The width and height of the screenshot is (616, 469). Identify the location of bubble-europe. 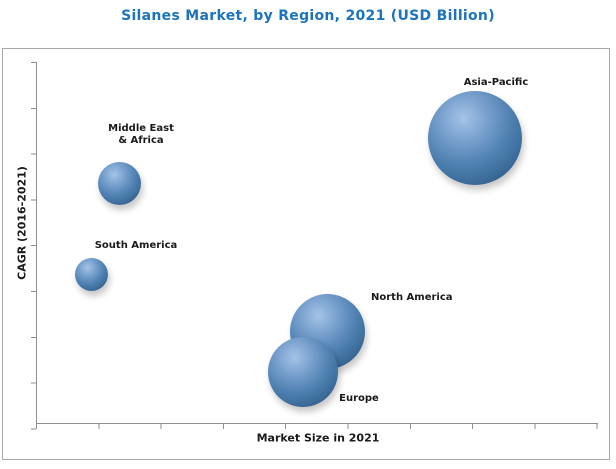
(303, 372).